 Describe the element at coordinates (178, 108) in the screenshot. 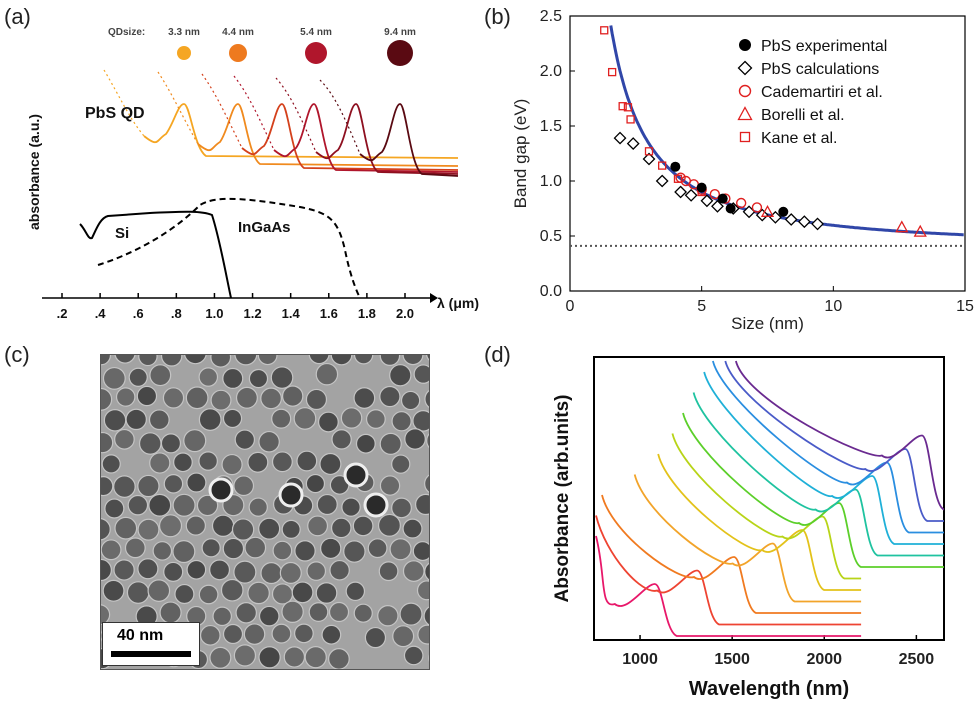

I see `pbs-spectrum-dotted` at that location.